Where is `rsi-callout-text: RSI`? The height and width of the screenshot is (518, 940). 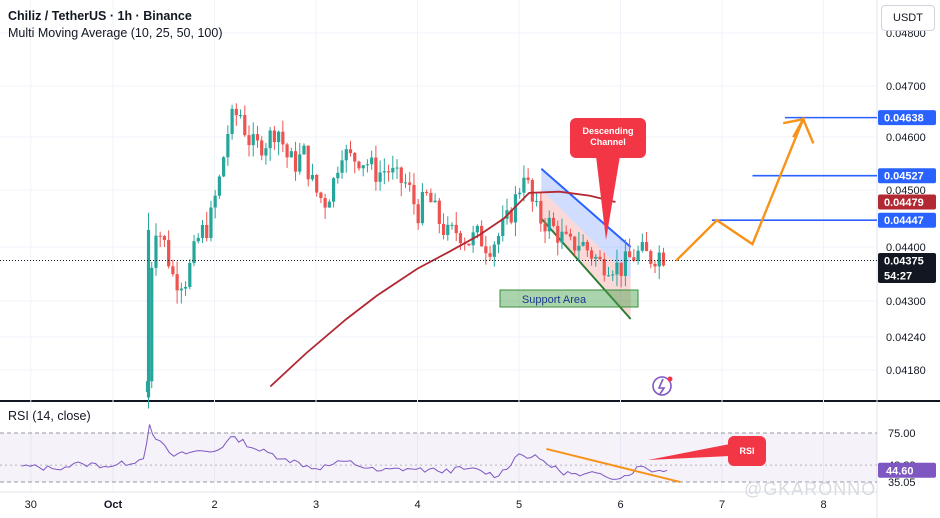 rsi-callout-text: RSI is located at coordinates (746, 451).